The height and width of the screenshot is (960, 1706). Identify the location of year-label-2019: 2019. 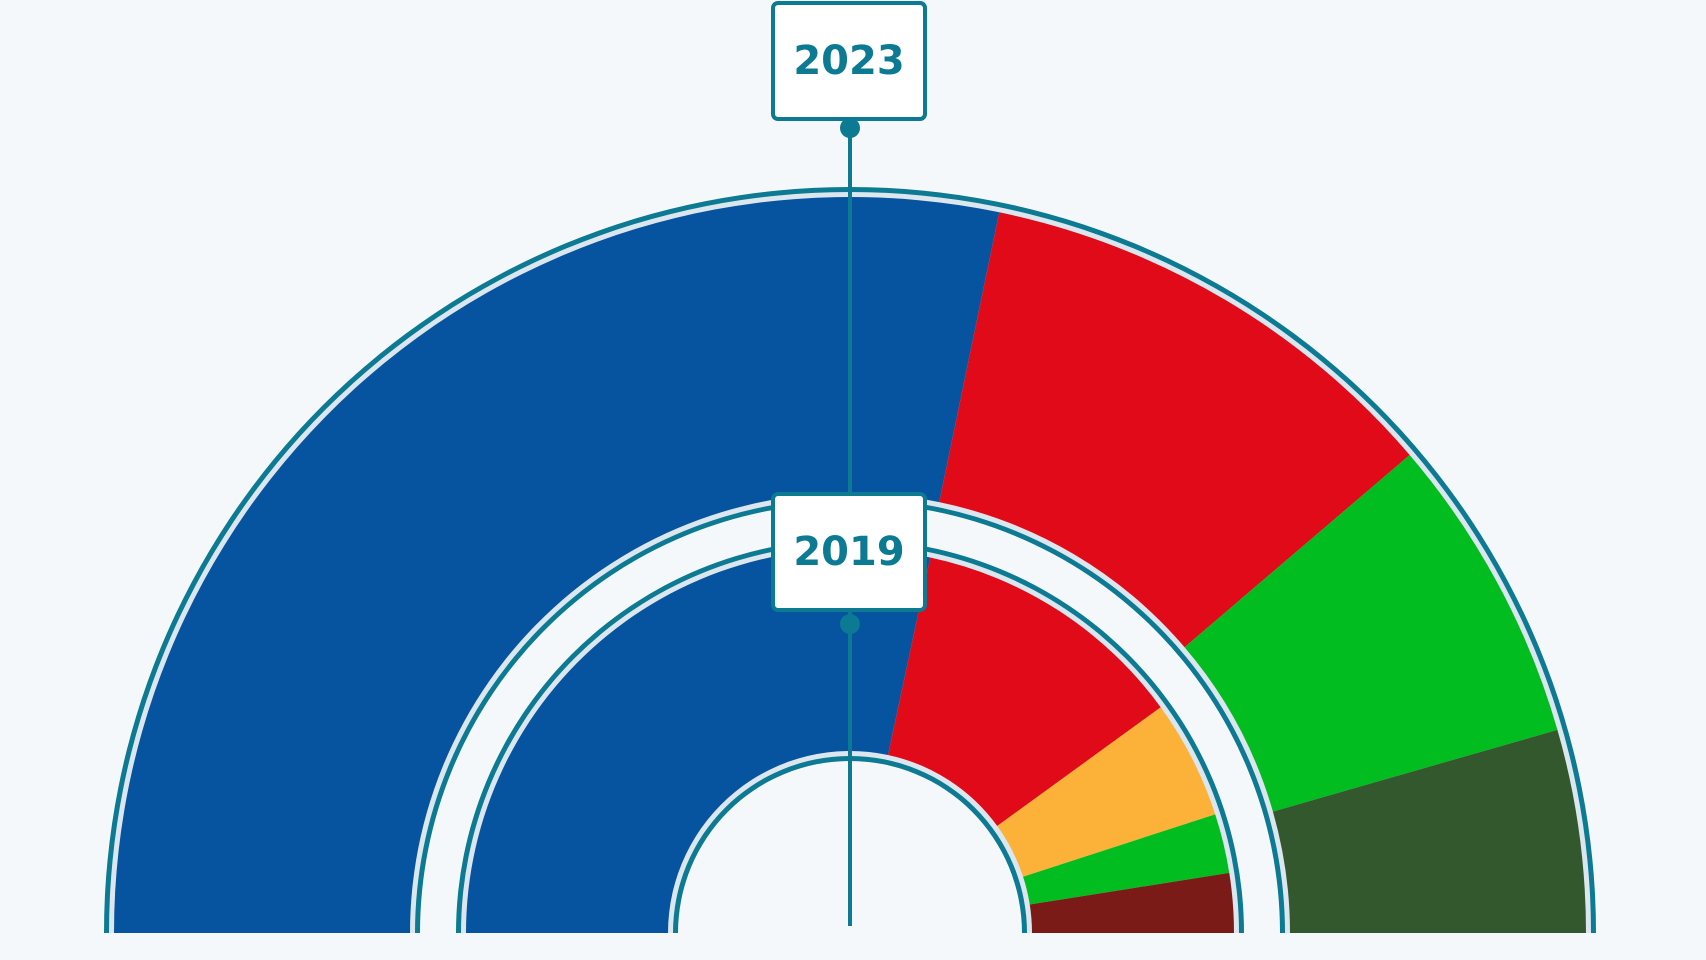
(849, 563).